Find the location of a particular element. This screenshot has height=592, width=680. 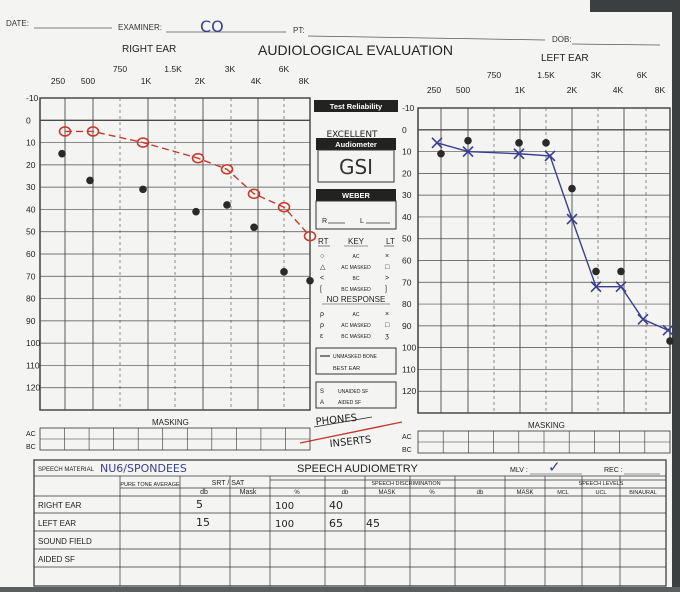

masking-bc-label-left: BC is located at coordinates (407, 450).